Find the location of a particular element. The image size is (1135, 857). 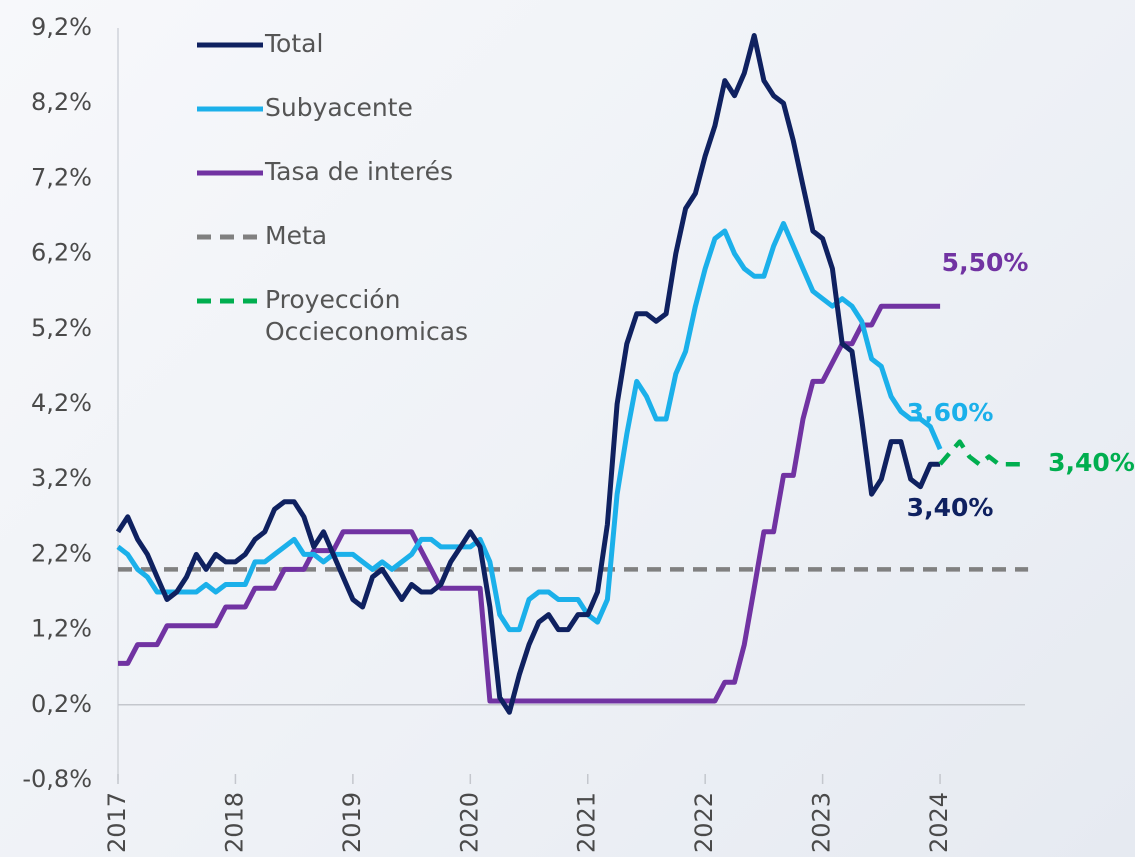

legend-item: Tasa de interés is located at coordinates (365, 188).